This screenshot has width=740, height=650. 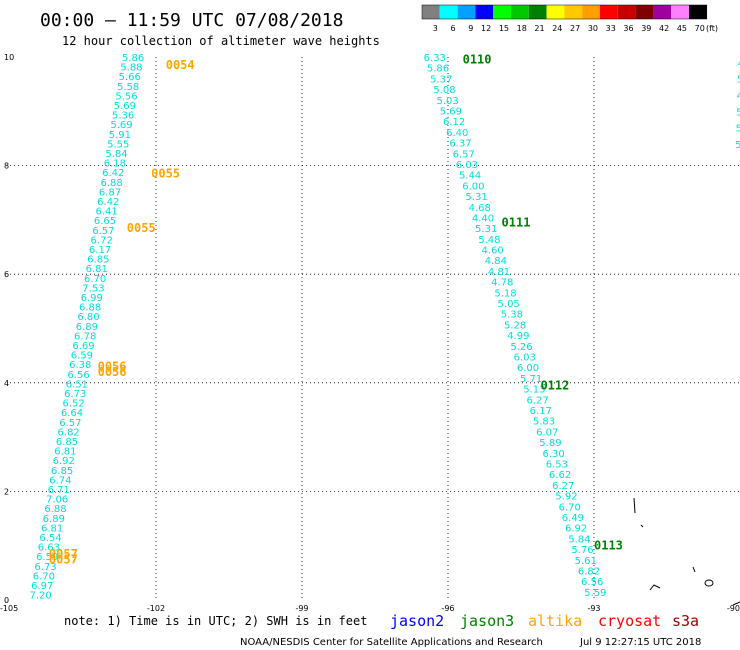 What do you see at coordinates (102, 240) in the screenshot?
I see `wave-height-value: 6.72` at bounding box center [102, 240].